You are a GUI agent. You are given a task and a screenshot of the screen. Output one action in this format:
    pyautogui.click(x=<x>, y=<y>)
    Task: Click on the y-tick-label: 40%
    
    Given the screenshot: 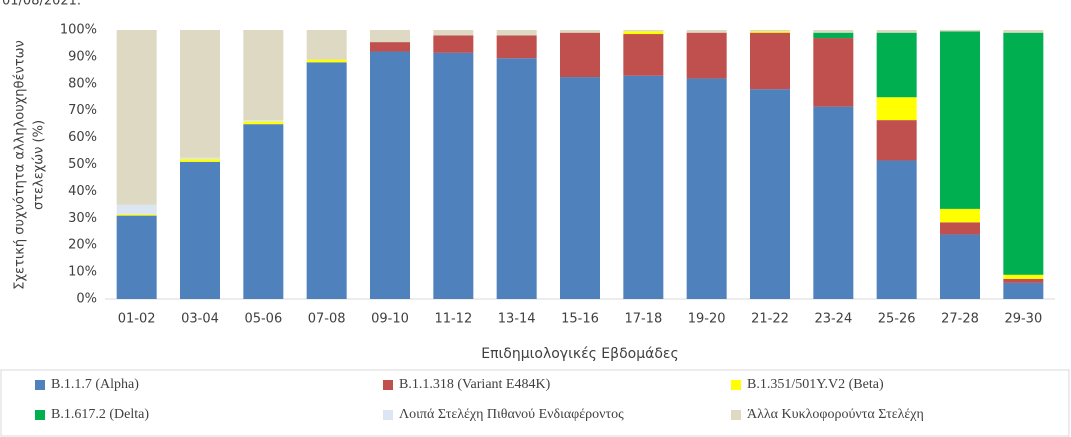 What is the action you would take?
    pyautogui.click(x=82, y=191)
    